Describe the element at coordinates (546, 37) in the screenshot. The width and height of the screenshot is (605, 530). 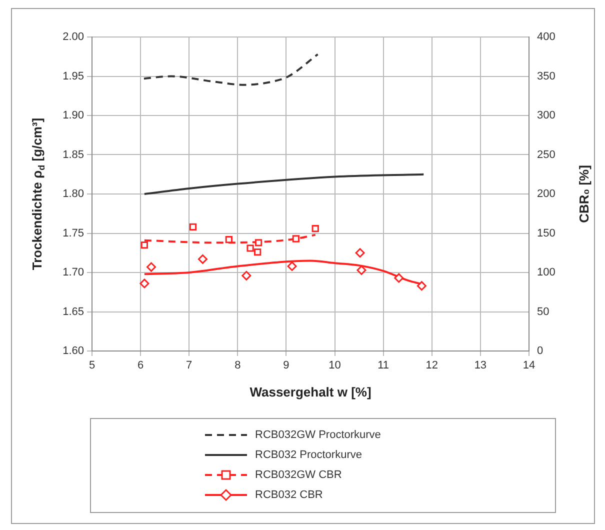
I see `y2-tick-label: 400` at that location.